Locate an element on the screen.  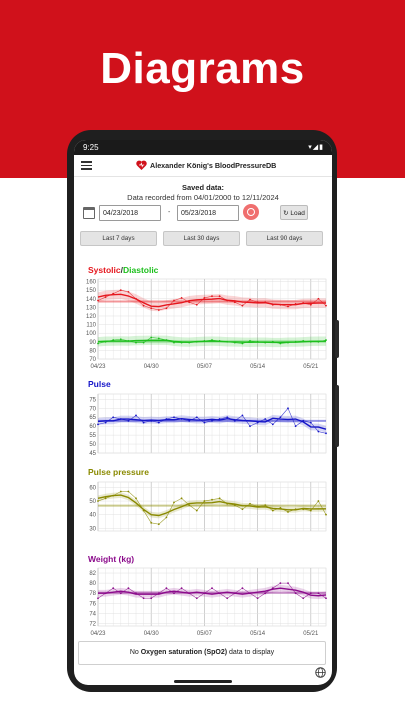
y-tick-label: 76 is located at coordinates (92, 604).